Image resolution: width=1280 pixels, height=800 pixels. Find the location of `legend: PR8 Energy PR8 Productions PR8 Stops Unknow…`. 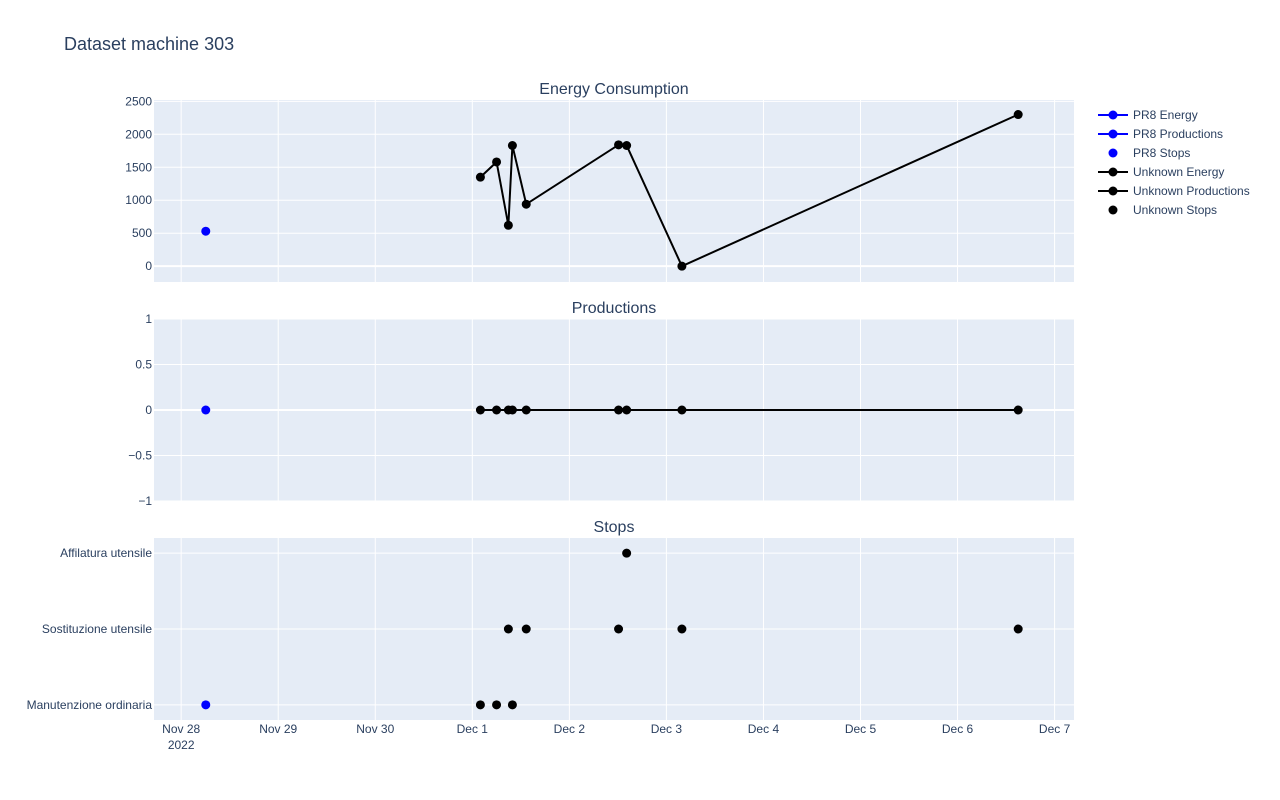

legend: PR8 Energy PR8 Productions PR8 Stops Unknow… is located at coordinates (1174, 162).